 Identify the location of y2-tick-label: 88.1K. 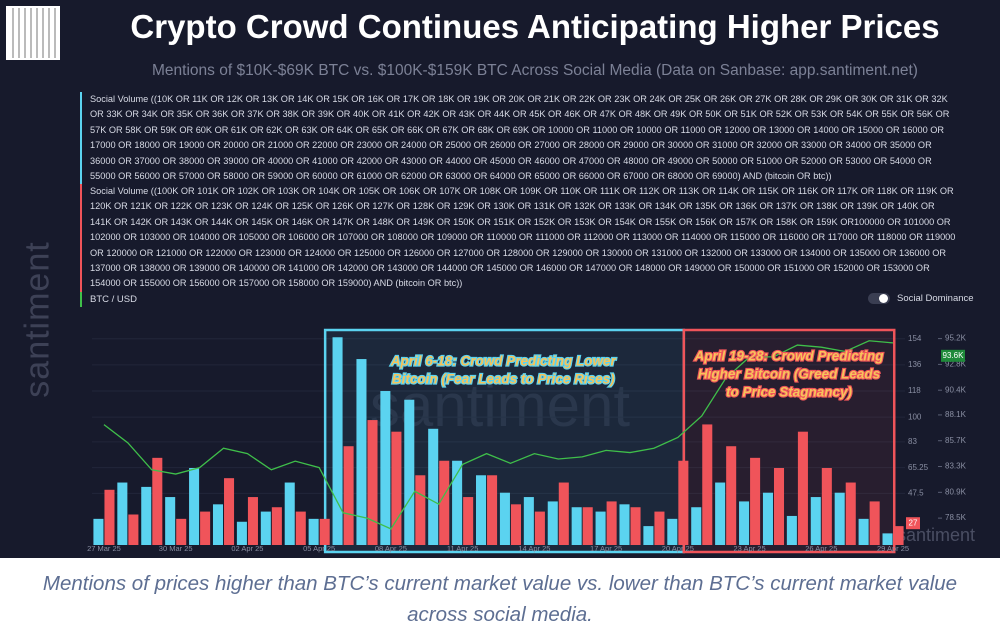
(956, 414).